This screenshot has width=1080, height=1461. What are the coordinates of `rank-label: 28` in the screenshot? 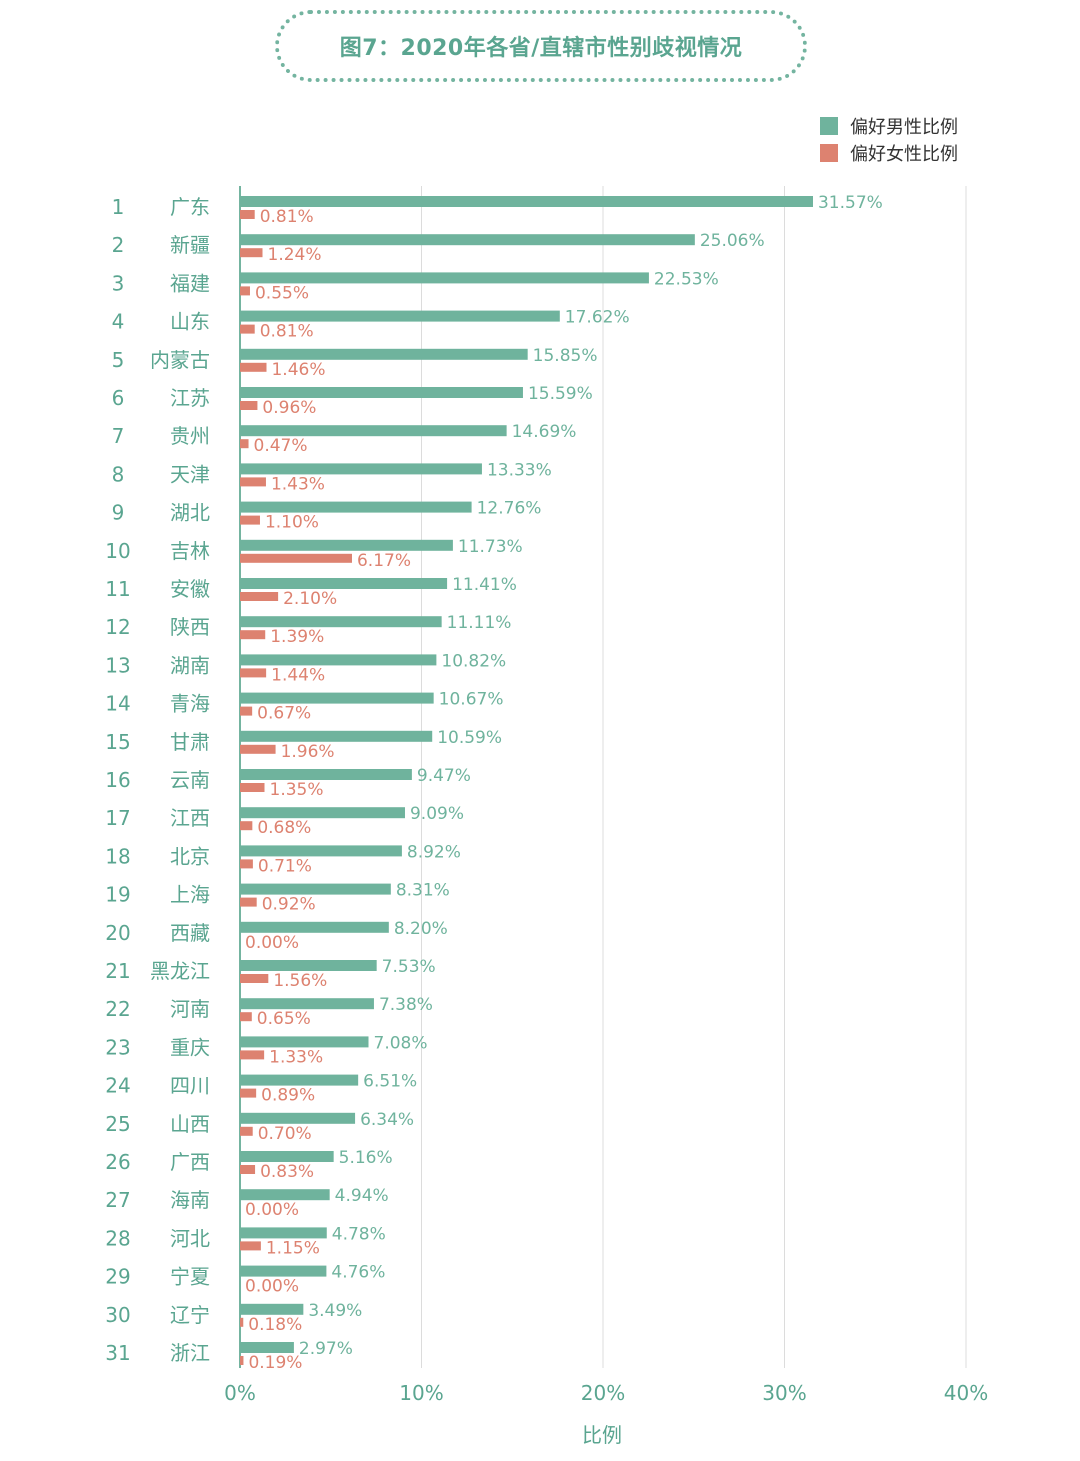 It's located at (117, 1238).